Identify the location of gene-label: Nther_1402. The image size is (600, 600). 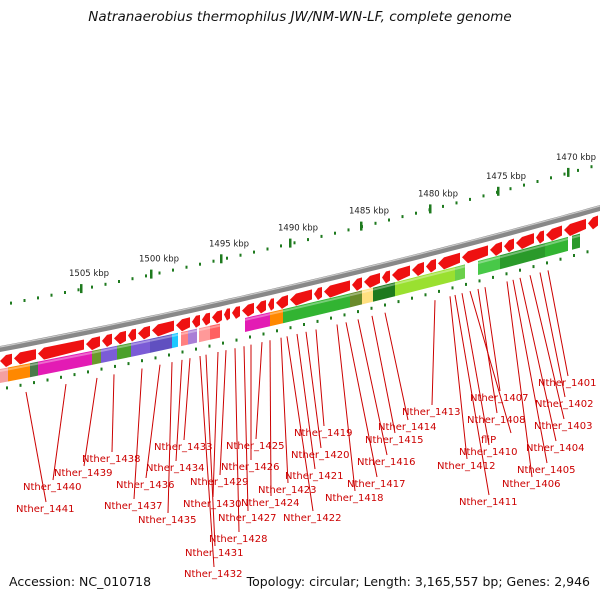
(564, 404).